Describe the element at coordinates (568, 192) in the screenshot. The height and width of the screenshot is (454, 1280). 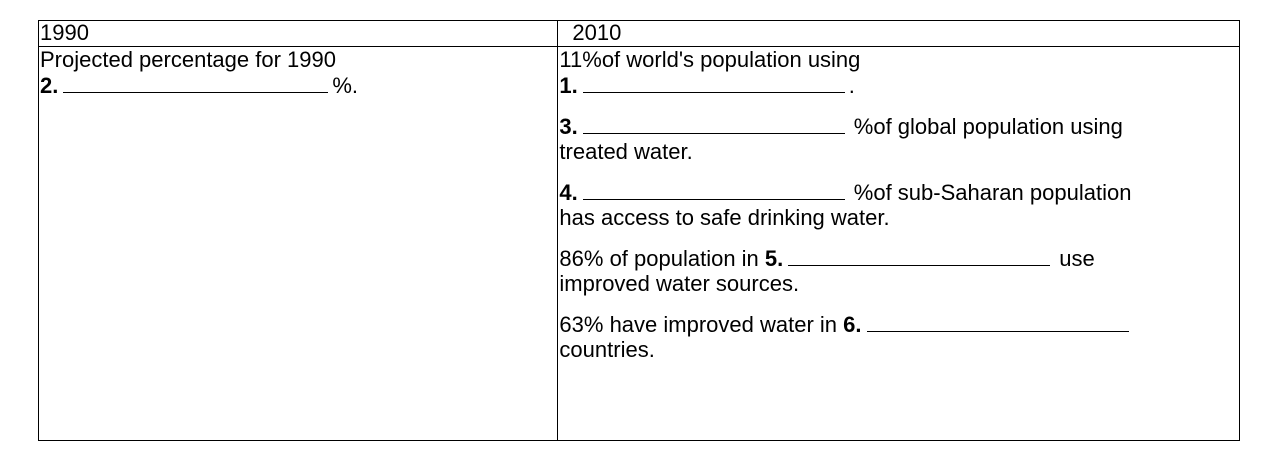
I see `item-4-number: 4.` at that location.